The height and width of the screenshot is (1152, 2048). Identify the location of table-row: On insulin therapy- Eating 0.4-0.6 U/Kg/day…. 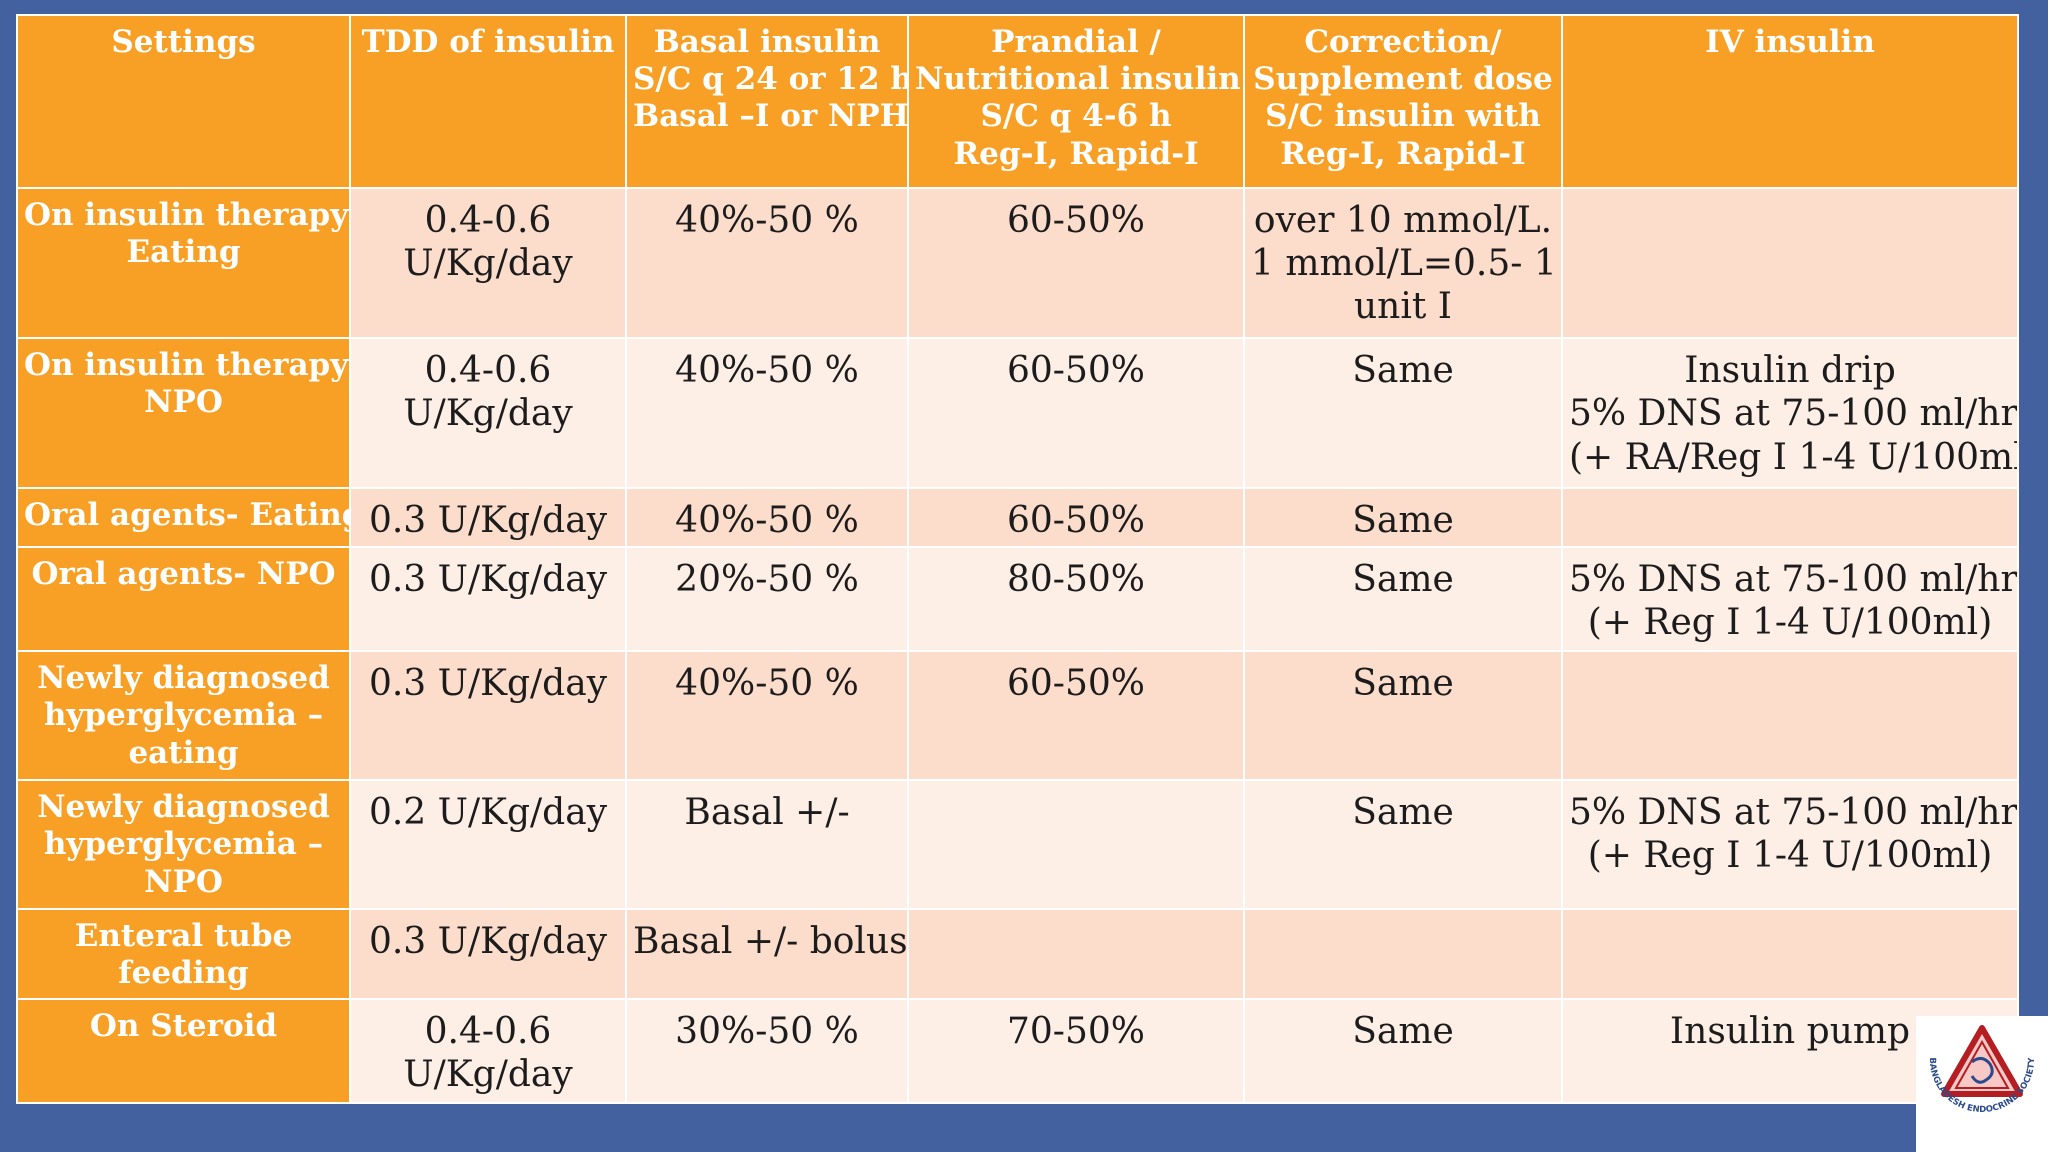
(1017, 263).